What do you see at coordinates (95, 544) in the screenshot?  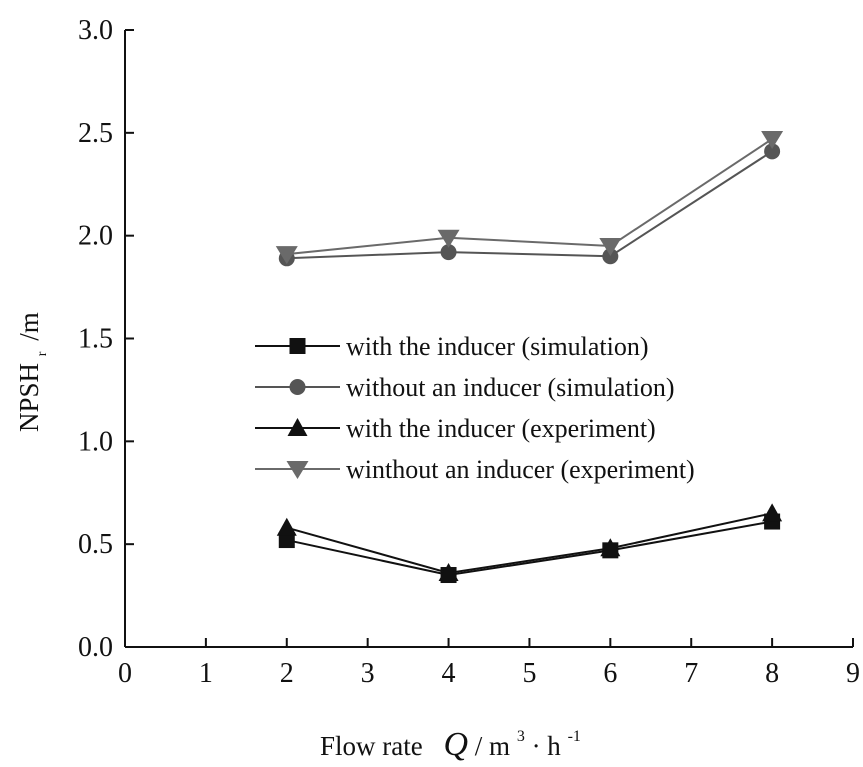 I see `y-tick-label: 0.5` at bounding box center [95, 544].